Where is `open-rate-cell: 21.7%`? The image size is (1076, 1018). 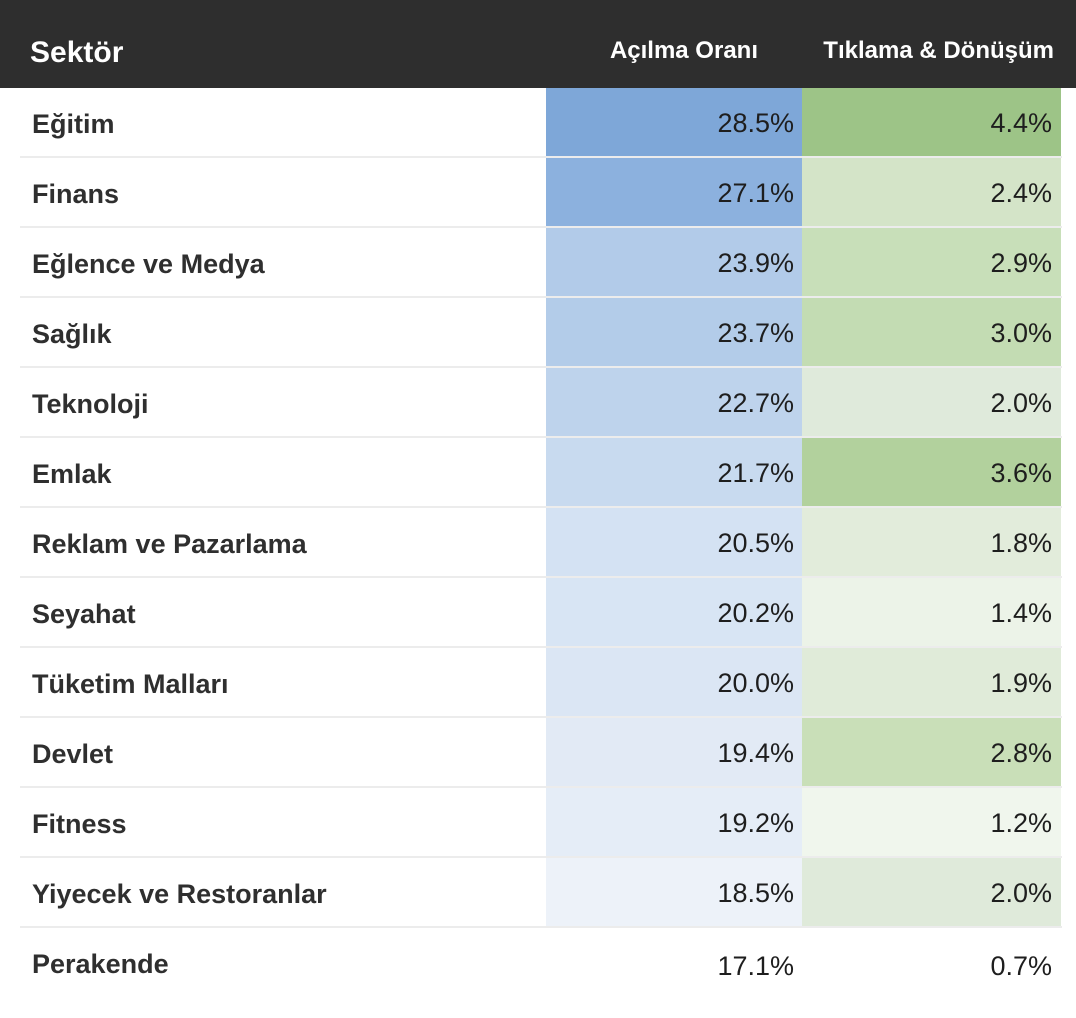
open-rate-cell: 21.7% is located at coordinates (674, 472).